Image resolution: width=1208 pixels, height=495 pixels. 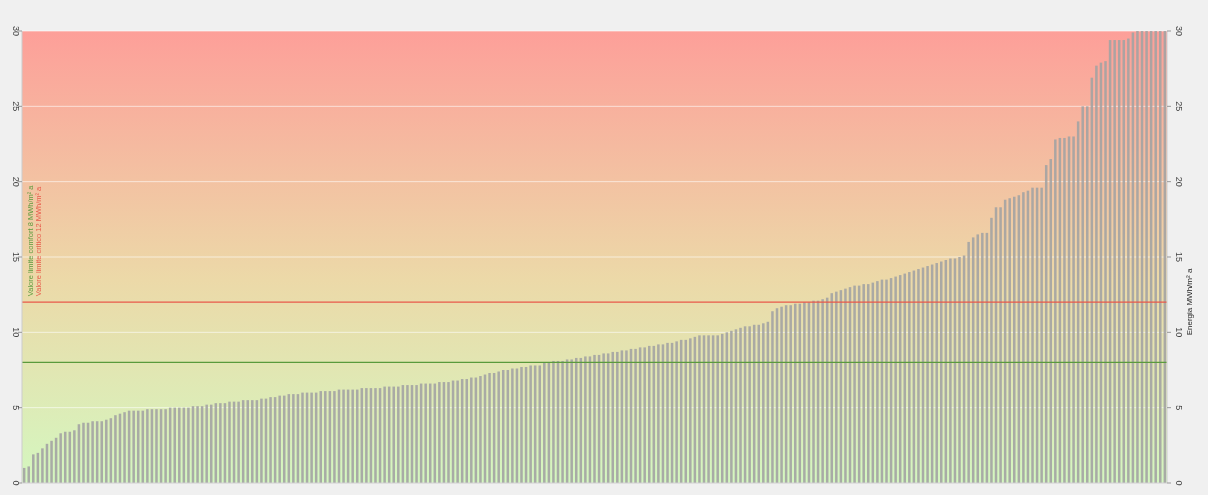 What do you see at coordinates (16, 408) in the screenshot?
I see `y-tick-label: 5` at bounding box center [16, 408].